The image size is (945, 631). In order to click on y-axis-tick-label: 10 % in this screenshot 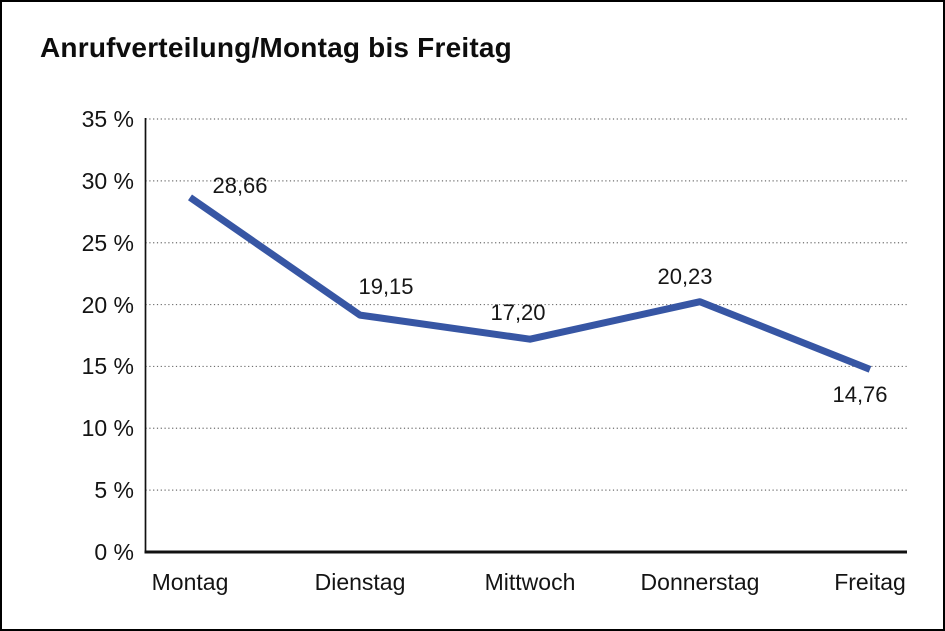, I will do `click(107, 428)`.